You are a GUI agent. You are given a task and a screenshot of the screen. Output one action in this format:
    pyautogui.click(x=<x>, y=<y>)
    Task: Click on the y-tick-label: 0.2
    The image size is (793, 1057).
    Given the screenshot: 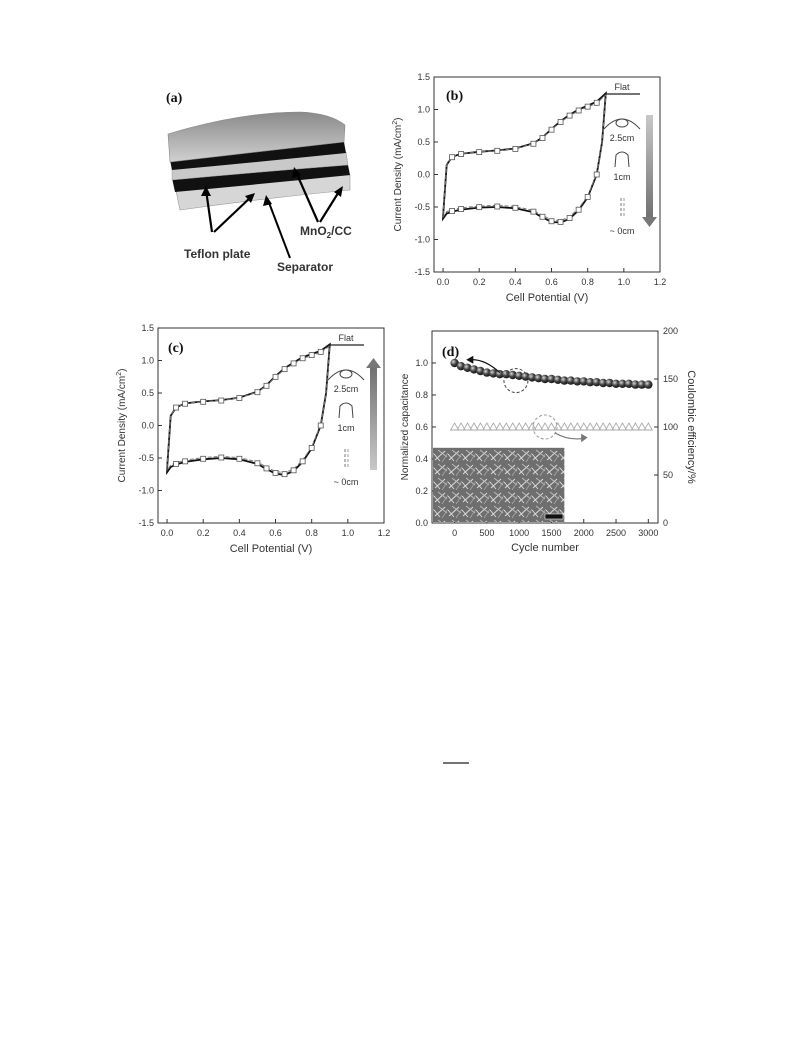 What is the action you would take?
    pyautogui.click(x=421, y=491)
    